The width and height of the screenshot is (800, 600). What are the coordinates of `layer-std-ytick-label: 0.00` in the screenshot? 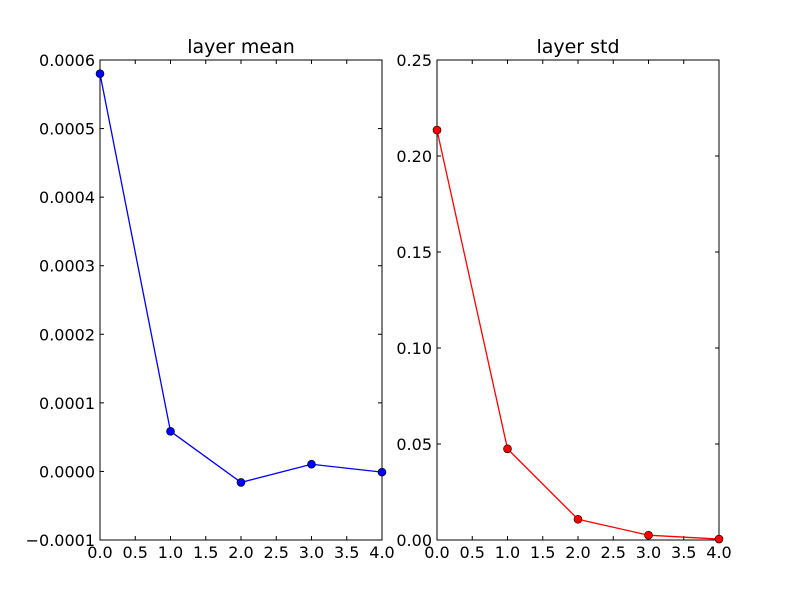 It's located at (414, 540).